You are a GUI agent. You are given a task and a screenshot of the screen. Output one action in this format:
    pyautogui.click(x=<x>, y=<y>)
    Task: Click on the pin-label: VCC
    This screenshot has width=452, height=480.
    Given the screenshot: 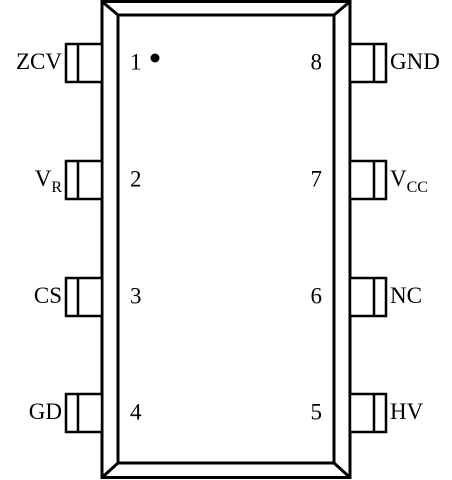 What is the action you would take?
    pyautogui.click(x=409, y=180)
    